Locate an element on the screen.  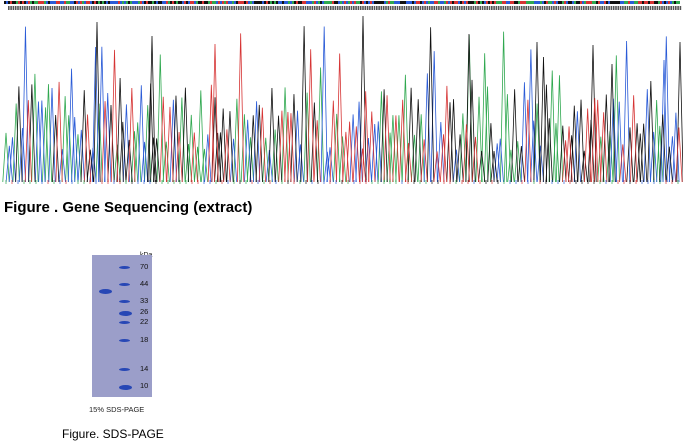
baseline-ticks is located at coordinates (342, 182).